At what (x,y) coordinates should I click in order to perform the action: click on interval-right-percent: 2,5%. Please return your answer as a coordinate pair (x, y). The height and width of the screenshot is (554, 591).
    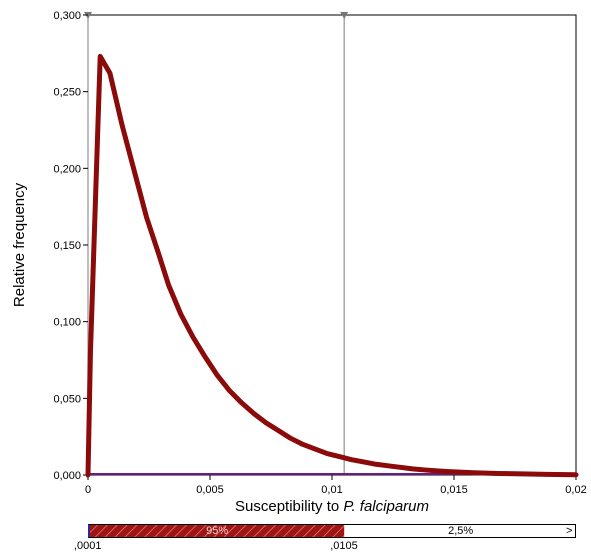
    Looking at the image, I should click on (461, 531).